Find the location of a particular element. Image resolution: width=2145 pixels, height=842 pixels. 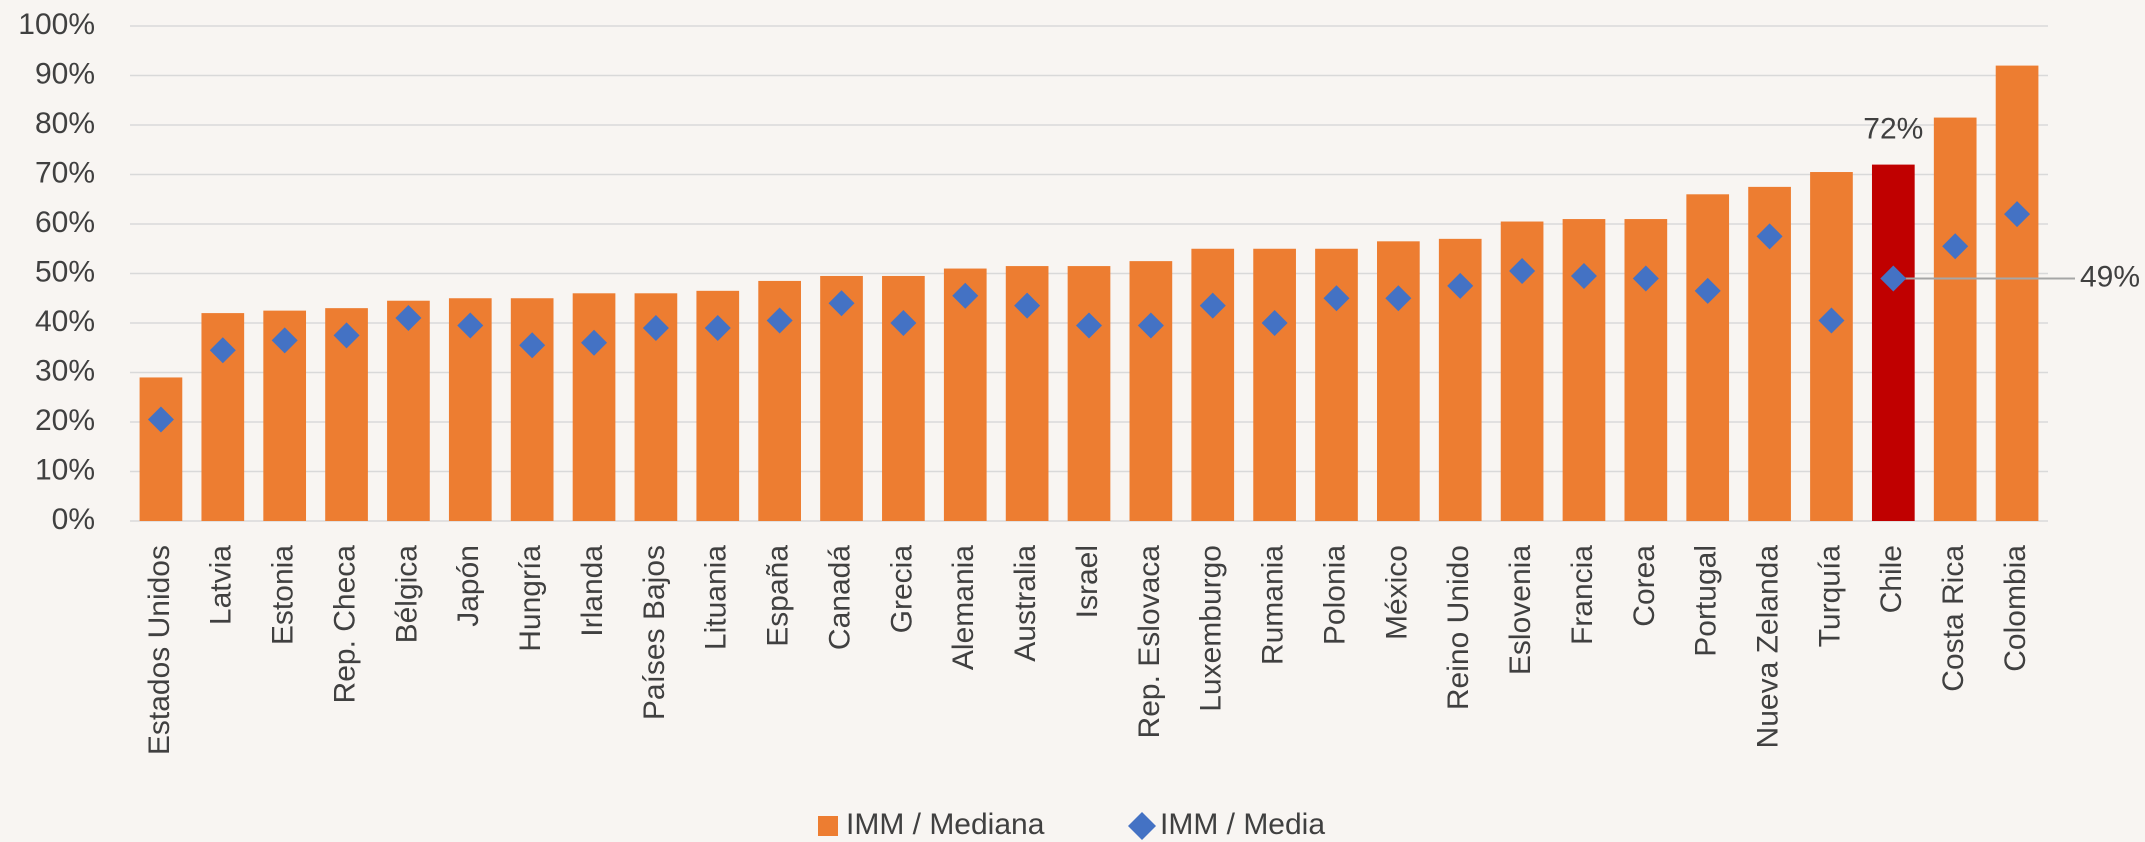

x-tick-label: Rep. Checa is located at coordinates (344, 624).